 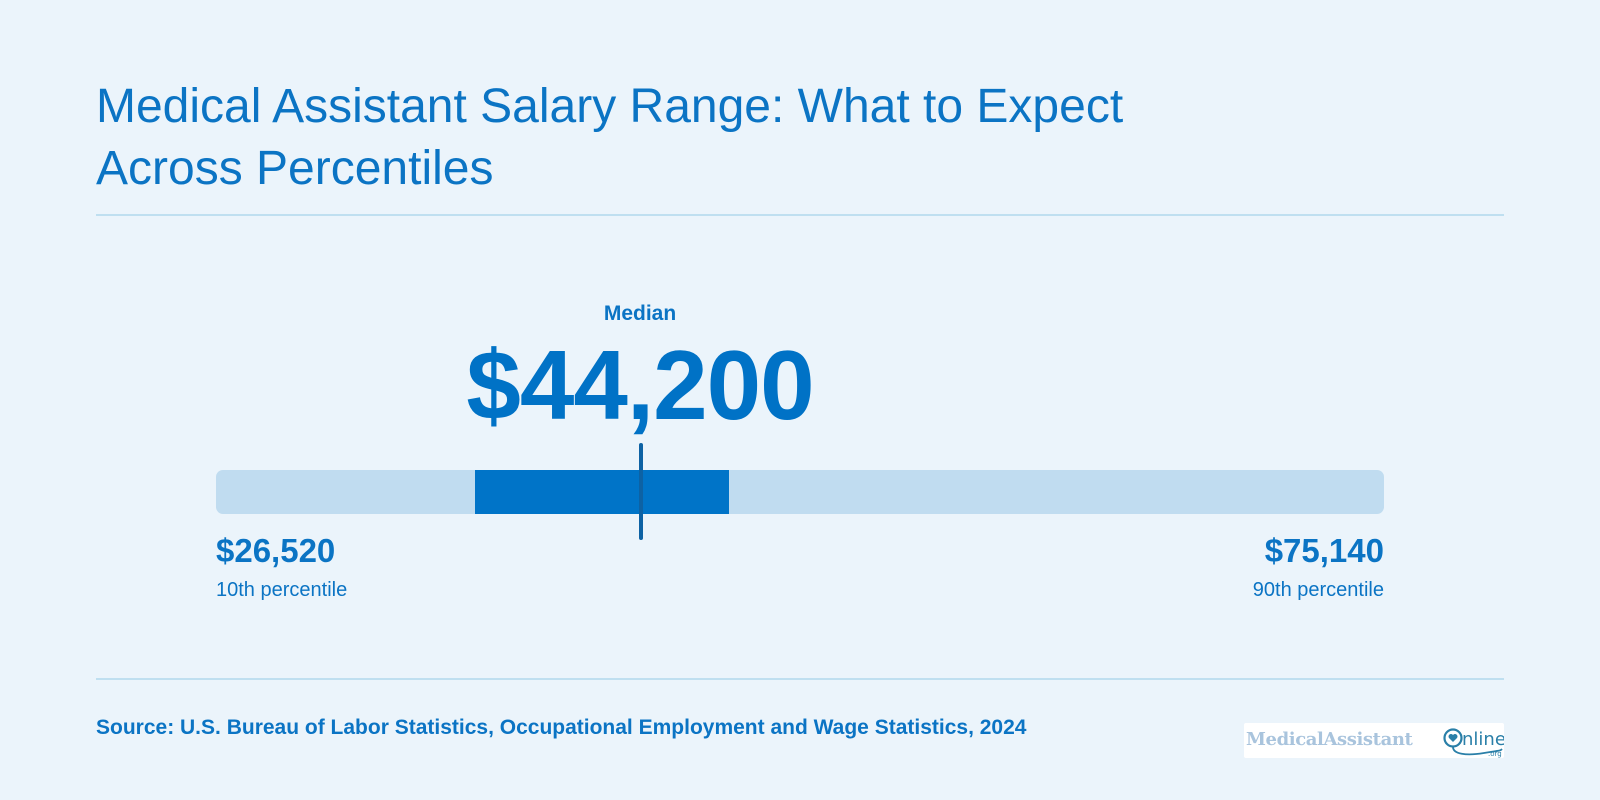 What do you see at coordinates (800, 215) in the screenshot?
I see `top-divider` at bounding box center [800, 215].